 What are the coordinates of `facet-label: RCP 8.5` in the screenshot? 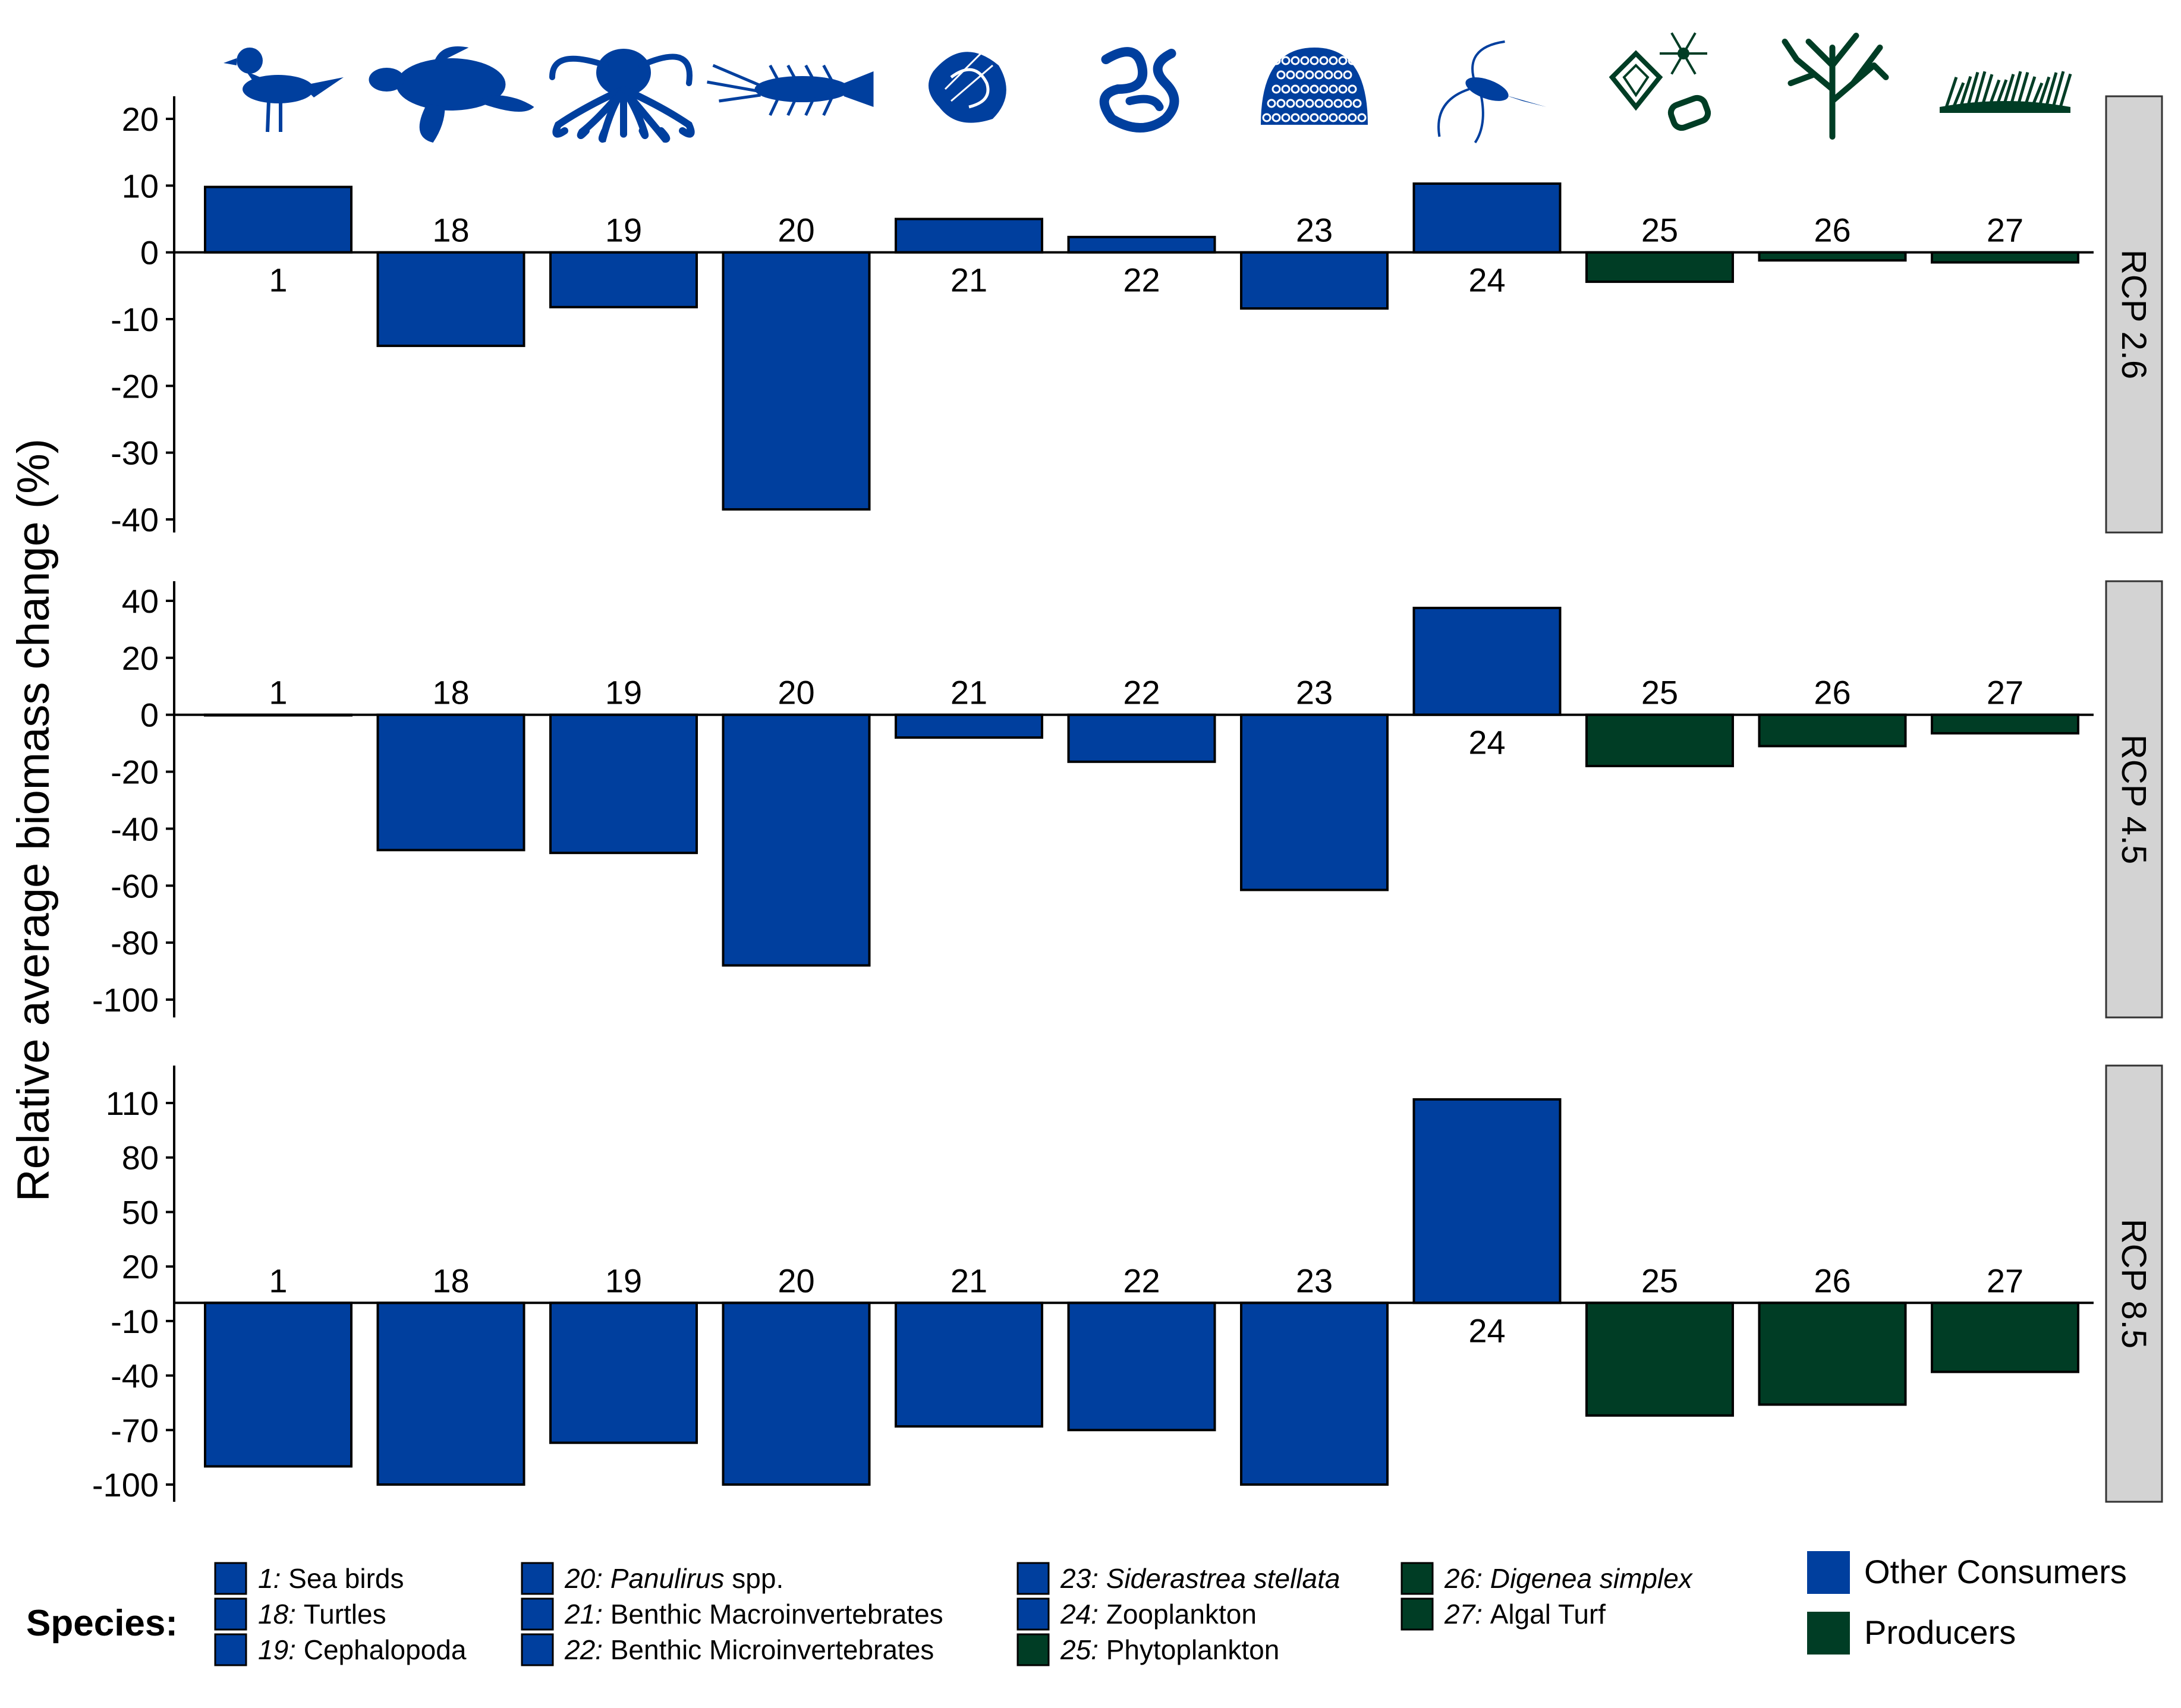 It's located at (2133, 1283).